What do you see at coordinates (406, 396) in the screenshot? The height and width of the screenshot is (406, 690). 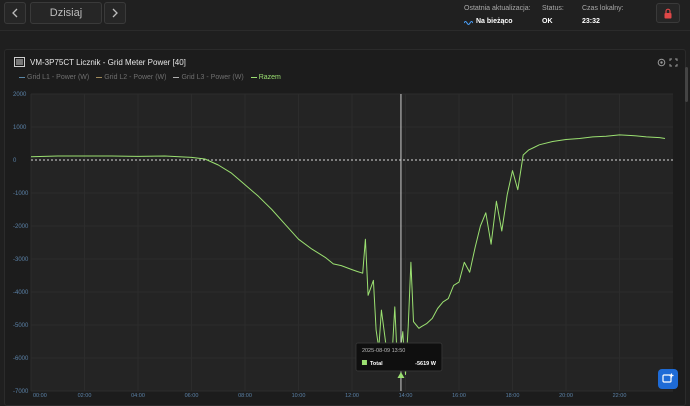 I see `x-tick-label: 14:00` at bounding box center [406, 396].